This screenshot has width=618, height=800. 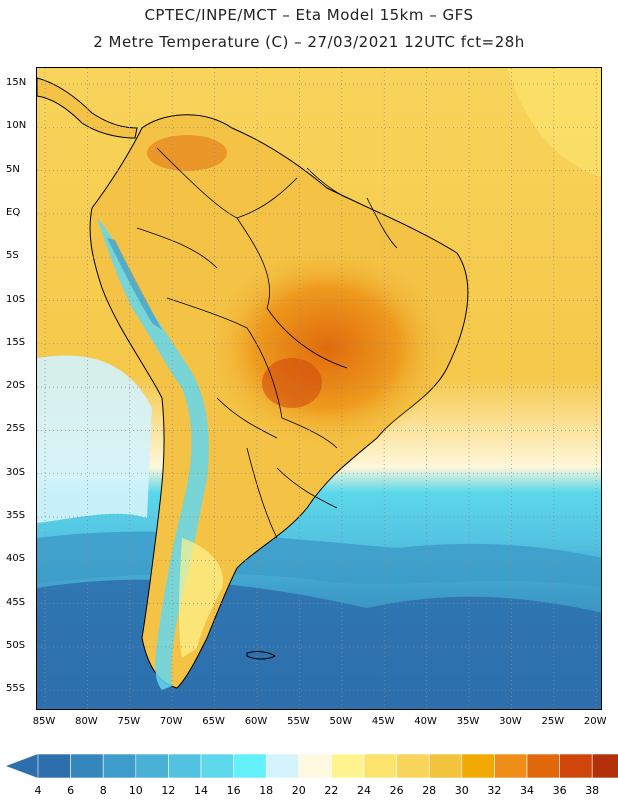 What do you see at coordinates (527, 790) in the screenshot?
I see `colorbar-tick-label: 34` at bounding box center [527, 790].